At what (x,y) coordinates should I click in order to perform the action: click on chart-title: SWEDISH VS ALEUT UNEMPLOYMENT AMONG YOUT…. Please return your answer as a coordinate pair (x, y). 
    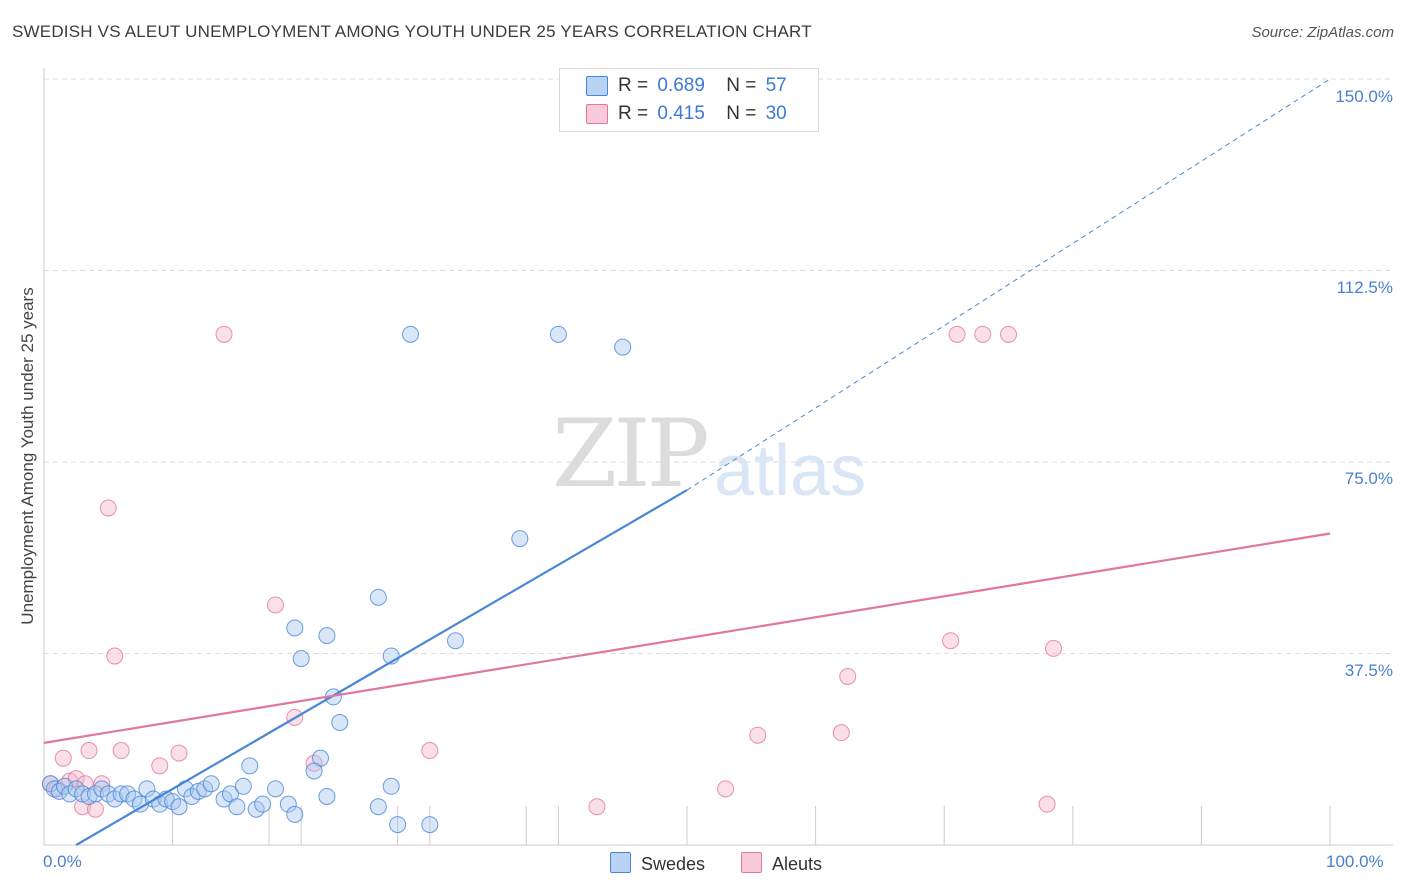
    Looking at the image, I should click on (412, 31).